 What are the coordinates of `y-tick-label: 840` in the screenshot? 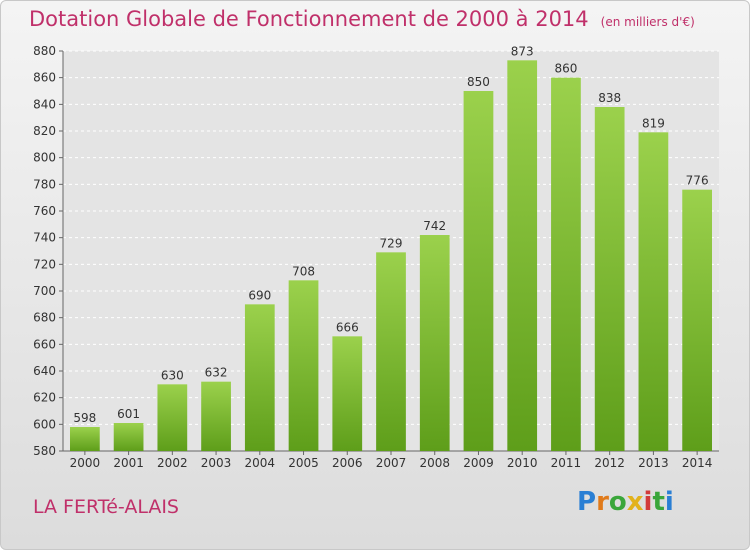 It's located at (44, 104).